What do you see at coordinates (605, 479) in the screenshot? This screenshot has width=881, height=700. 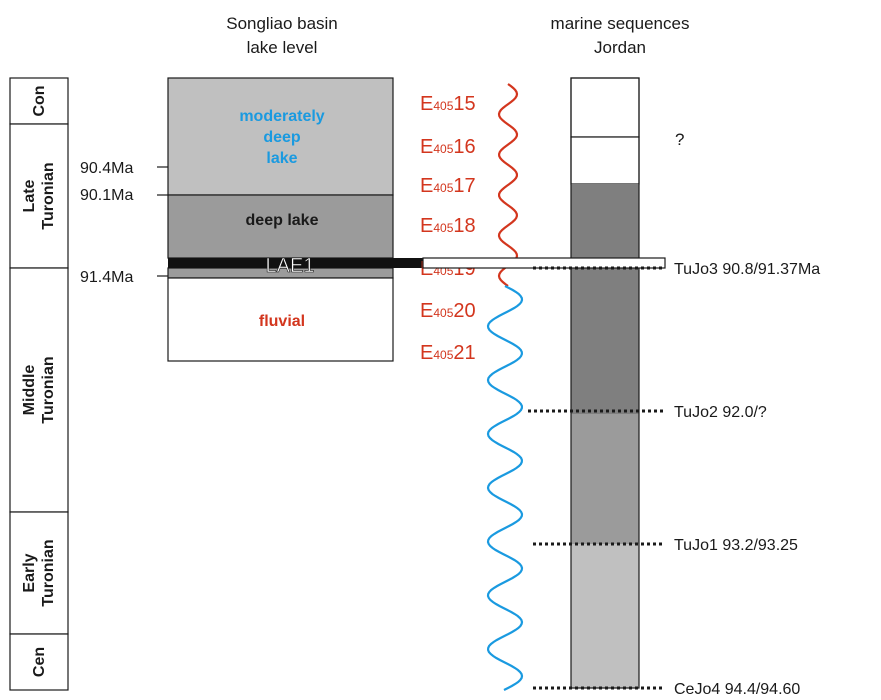 I see `jordan-mid-gray` at bounding box center [605, 479].